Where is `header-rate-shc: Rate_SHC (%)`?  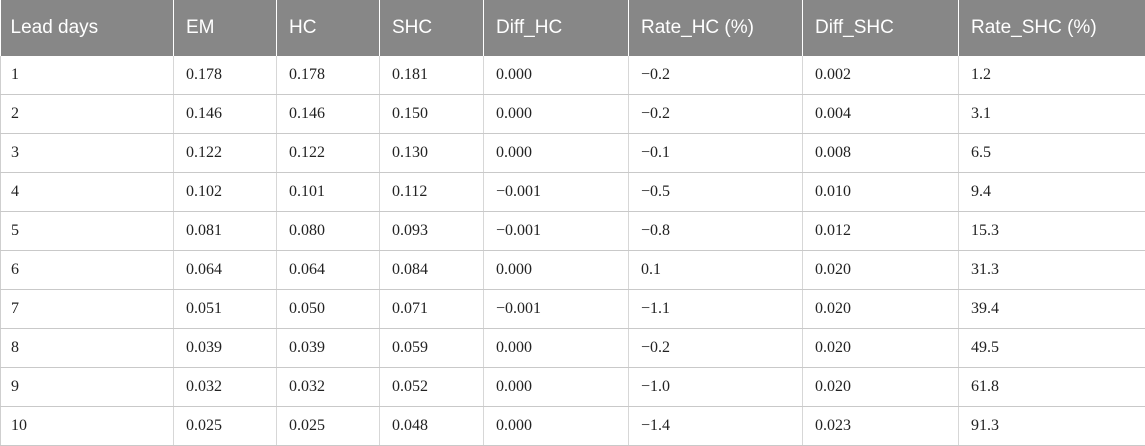
header-rate-shc: Rate_SHC (%) is located at coordinates (1051, 28).